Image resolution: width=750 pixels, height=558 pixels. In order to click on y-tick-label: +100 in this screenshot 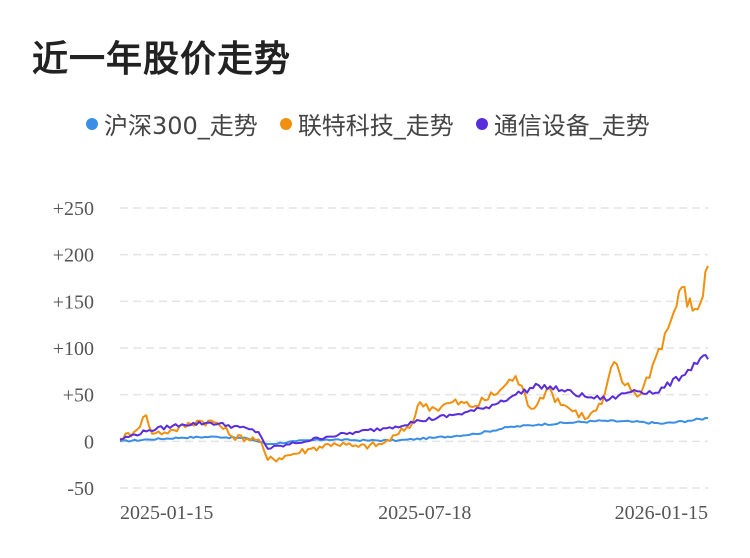, I will do `click(73, 349)`.